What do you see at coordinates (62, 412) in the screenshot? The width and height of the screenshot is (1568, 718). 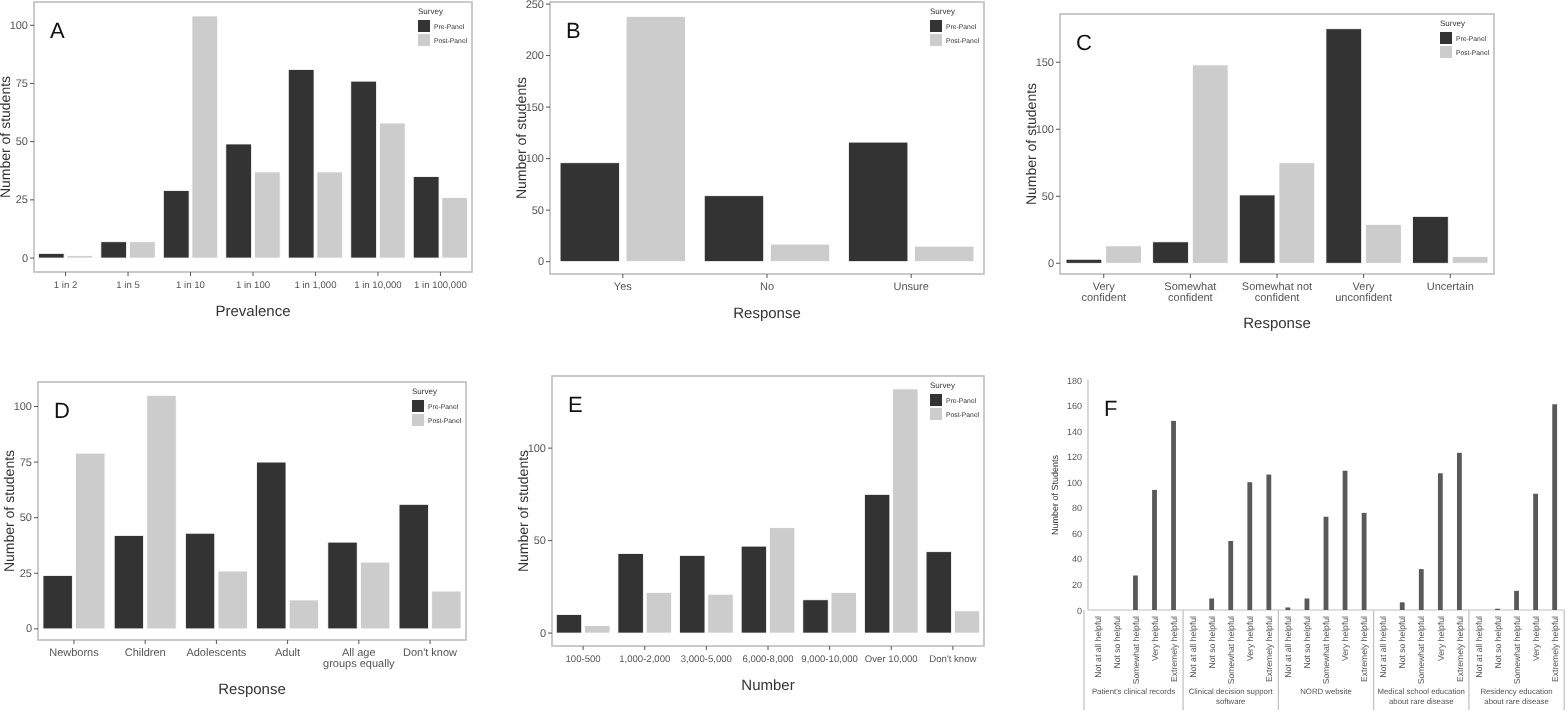 I see `text: D` at bounding box center [62, 412].